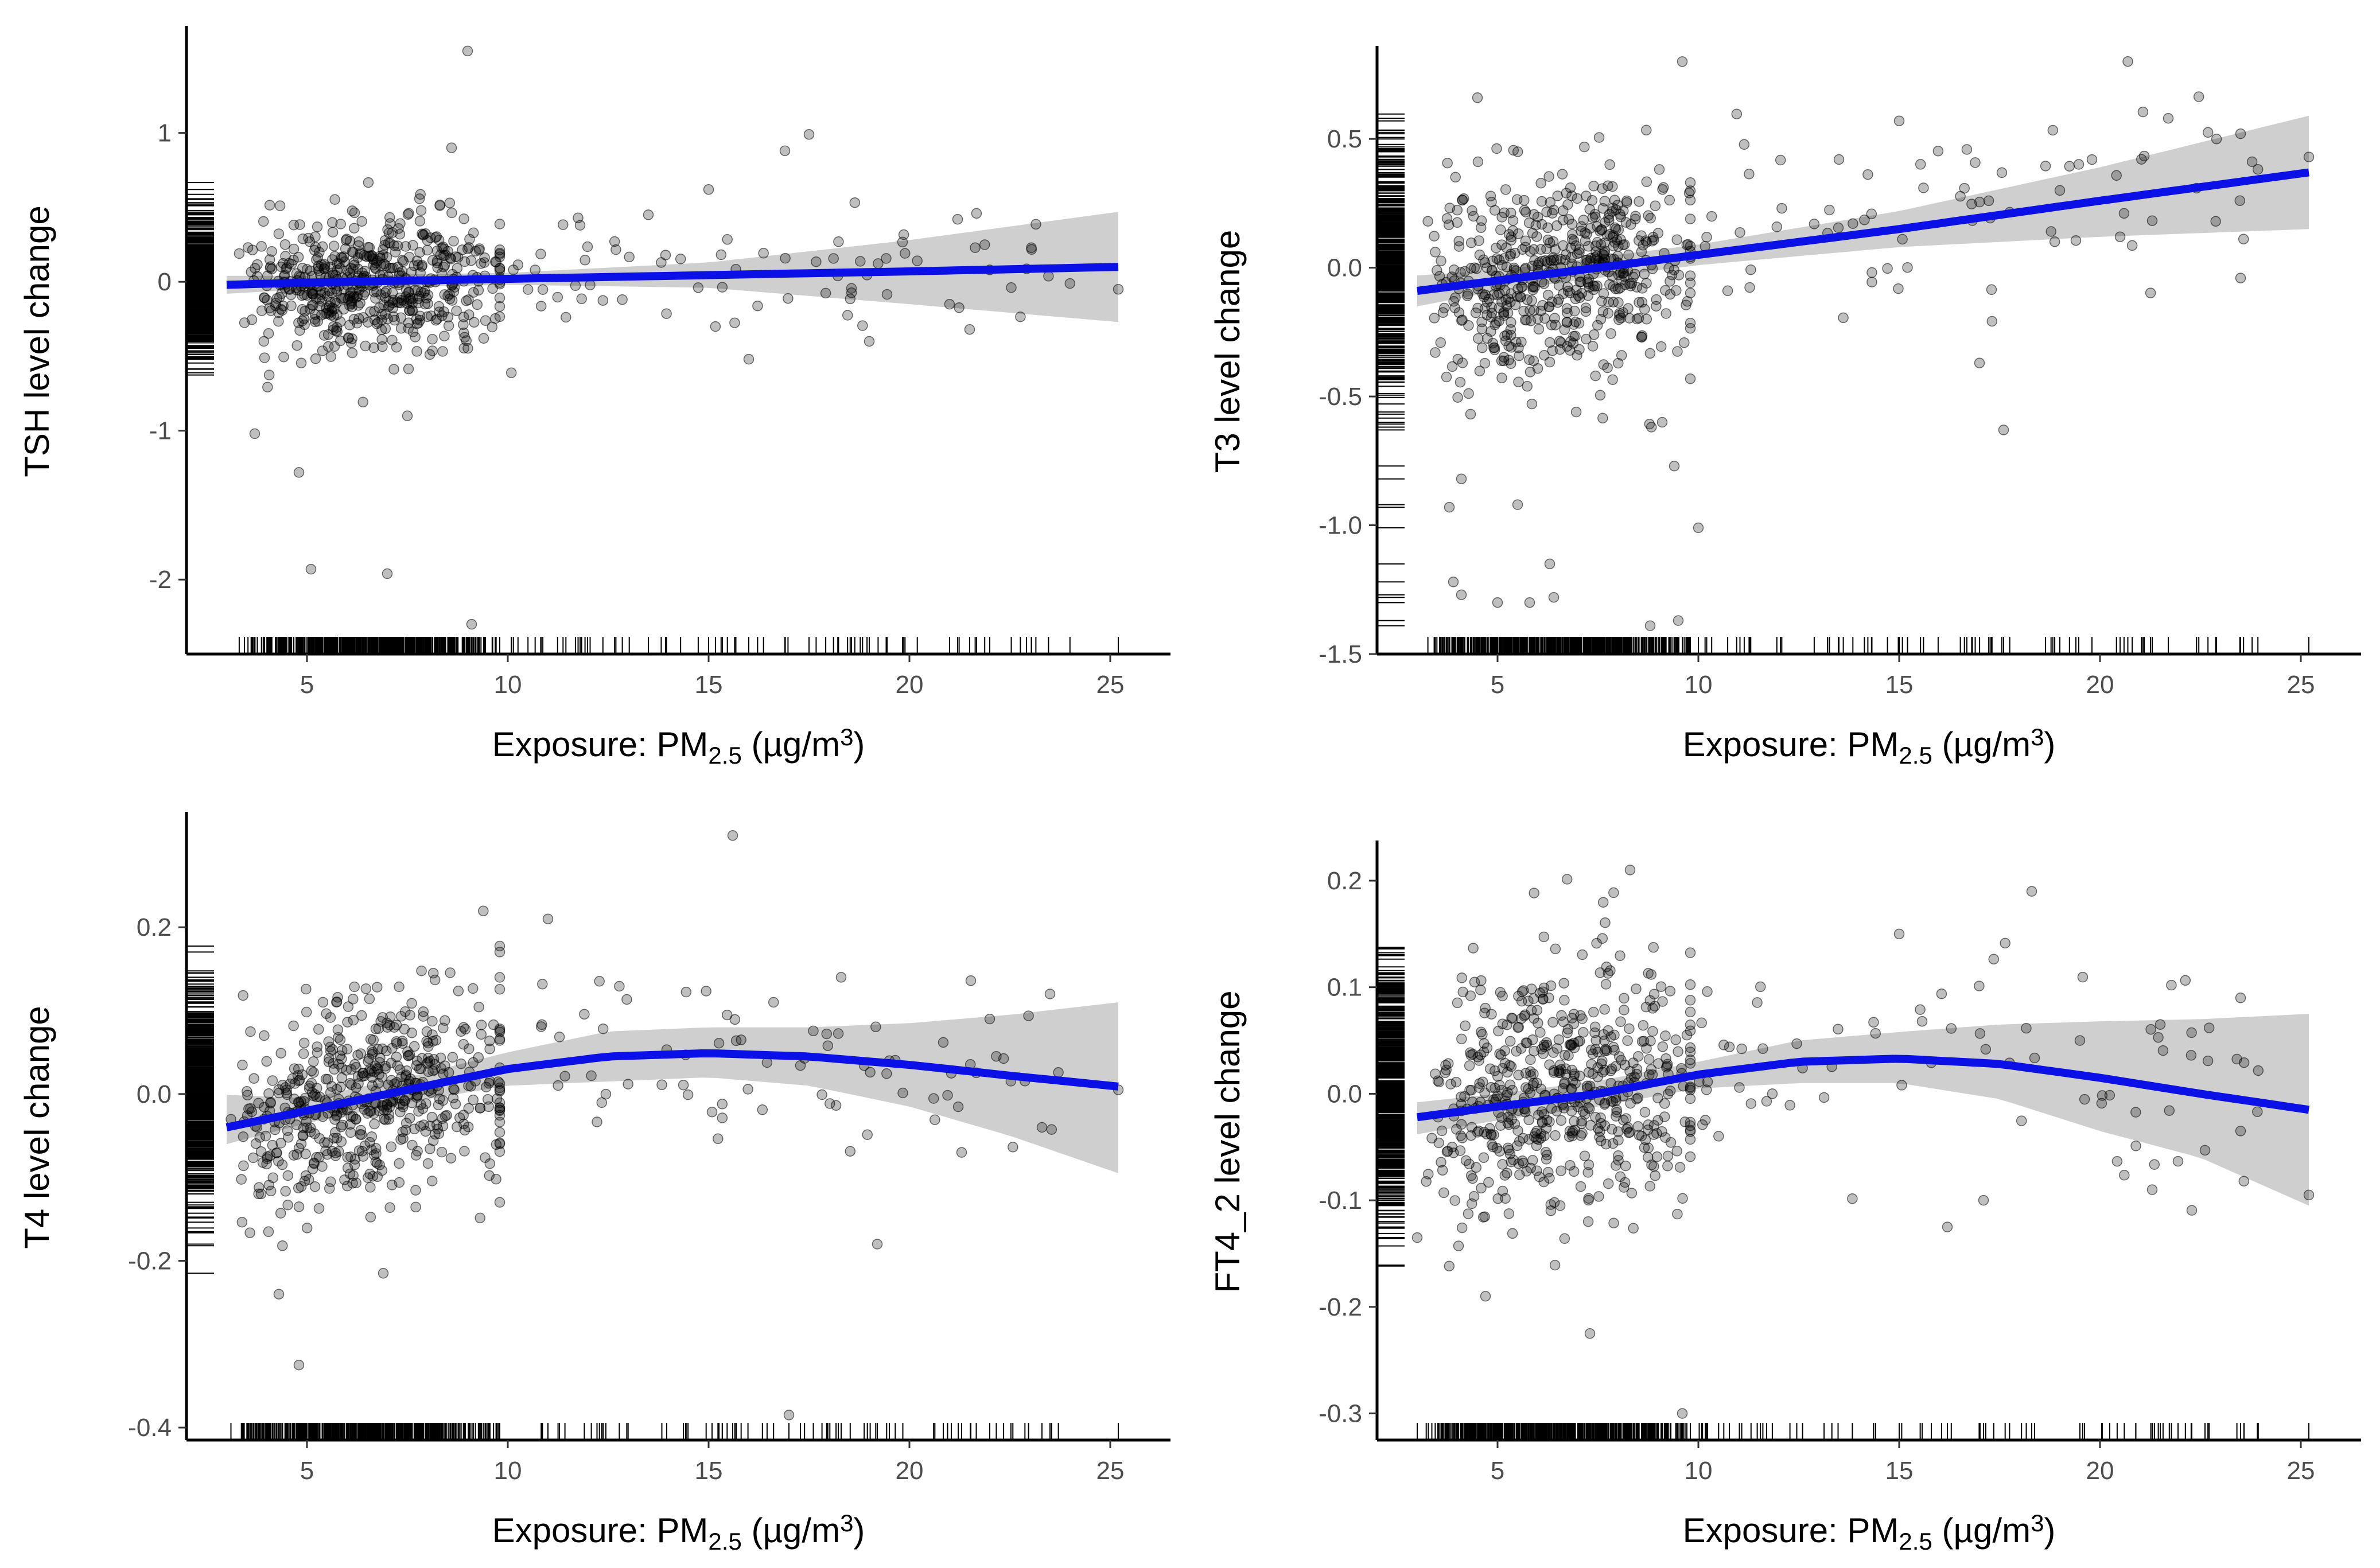 Image resolution: width=2380 pixels, height=1568 pixels. Describe the element at coordinates (910, 685) in the screenshot. I see `x-tick-label: 20` at that location.